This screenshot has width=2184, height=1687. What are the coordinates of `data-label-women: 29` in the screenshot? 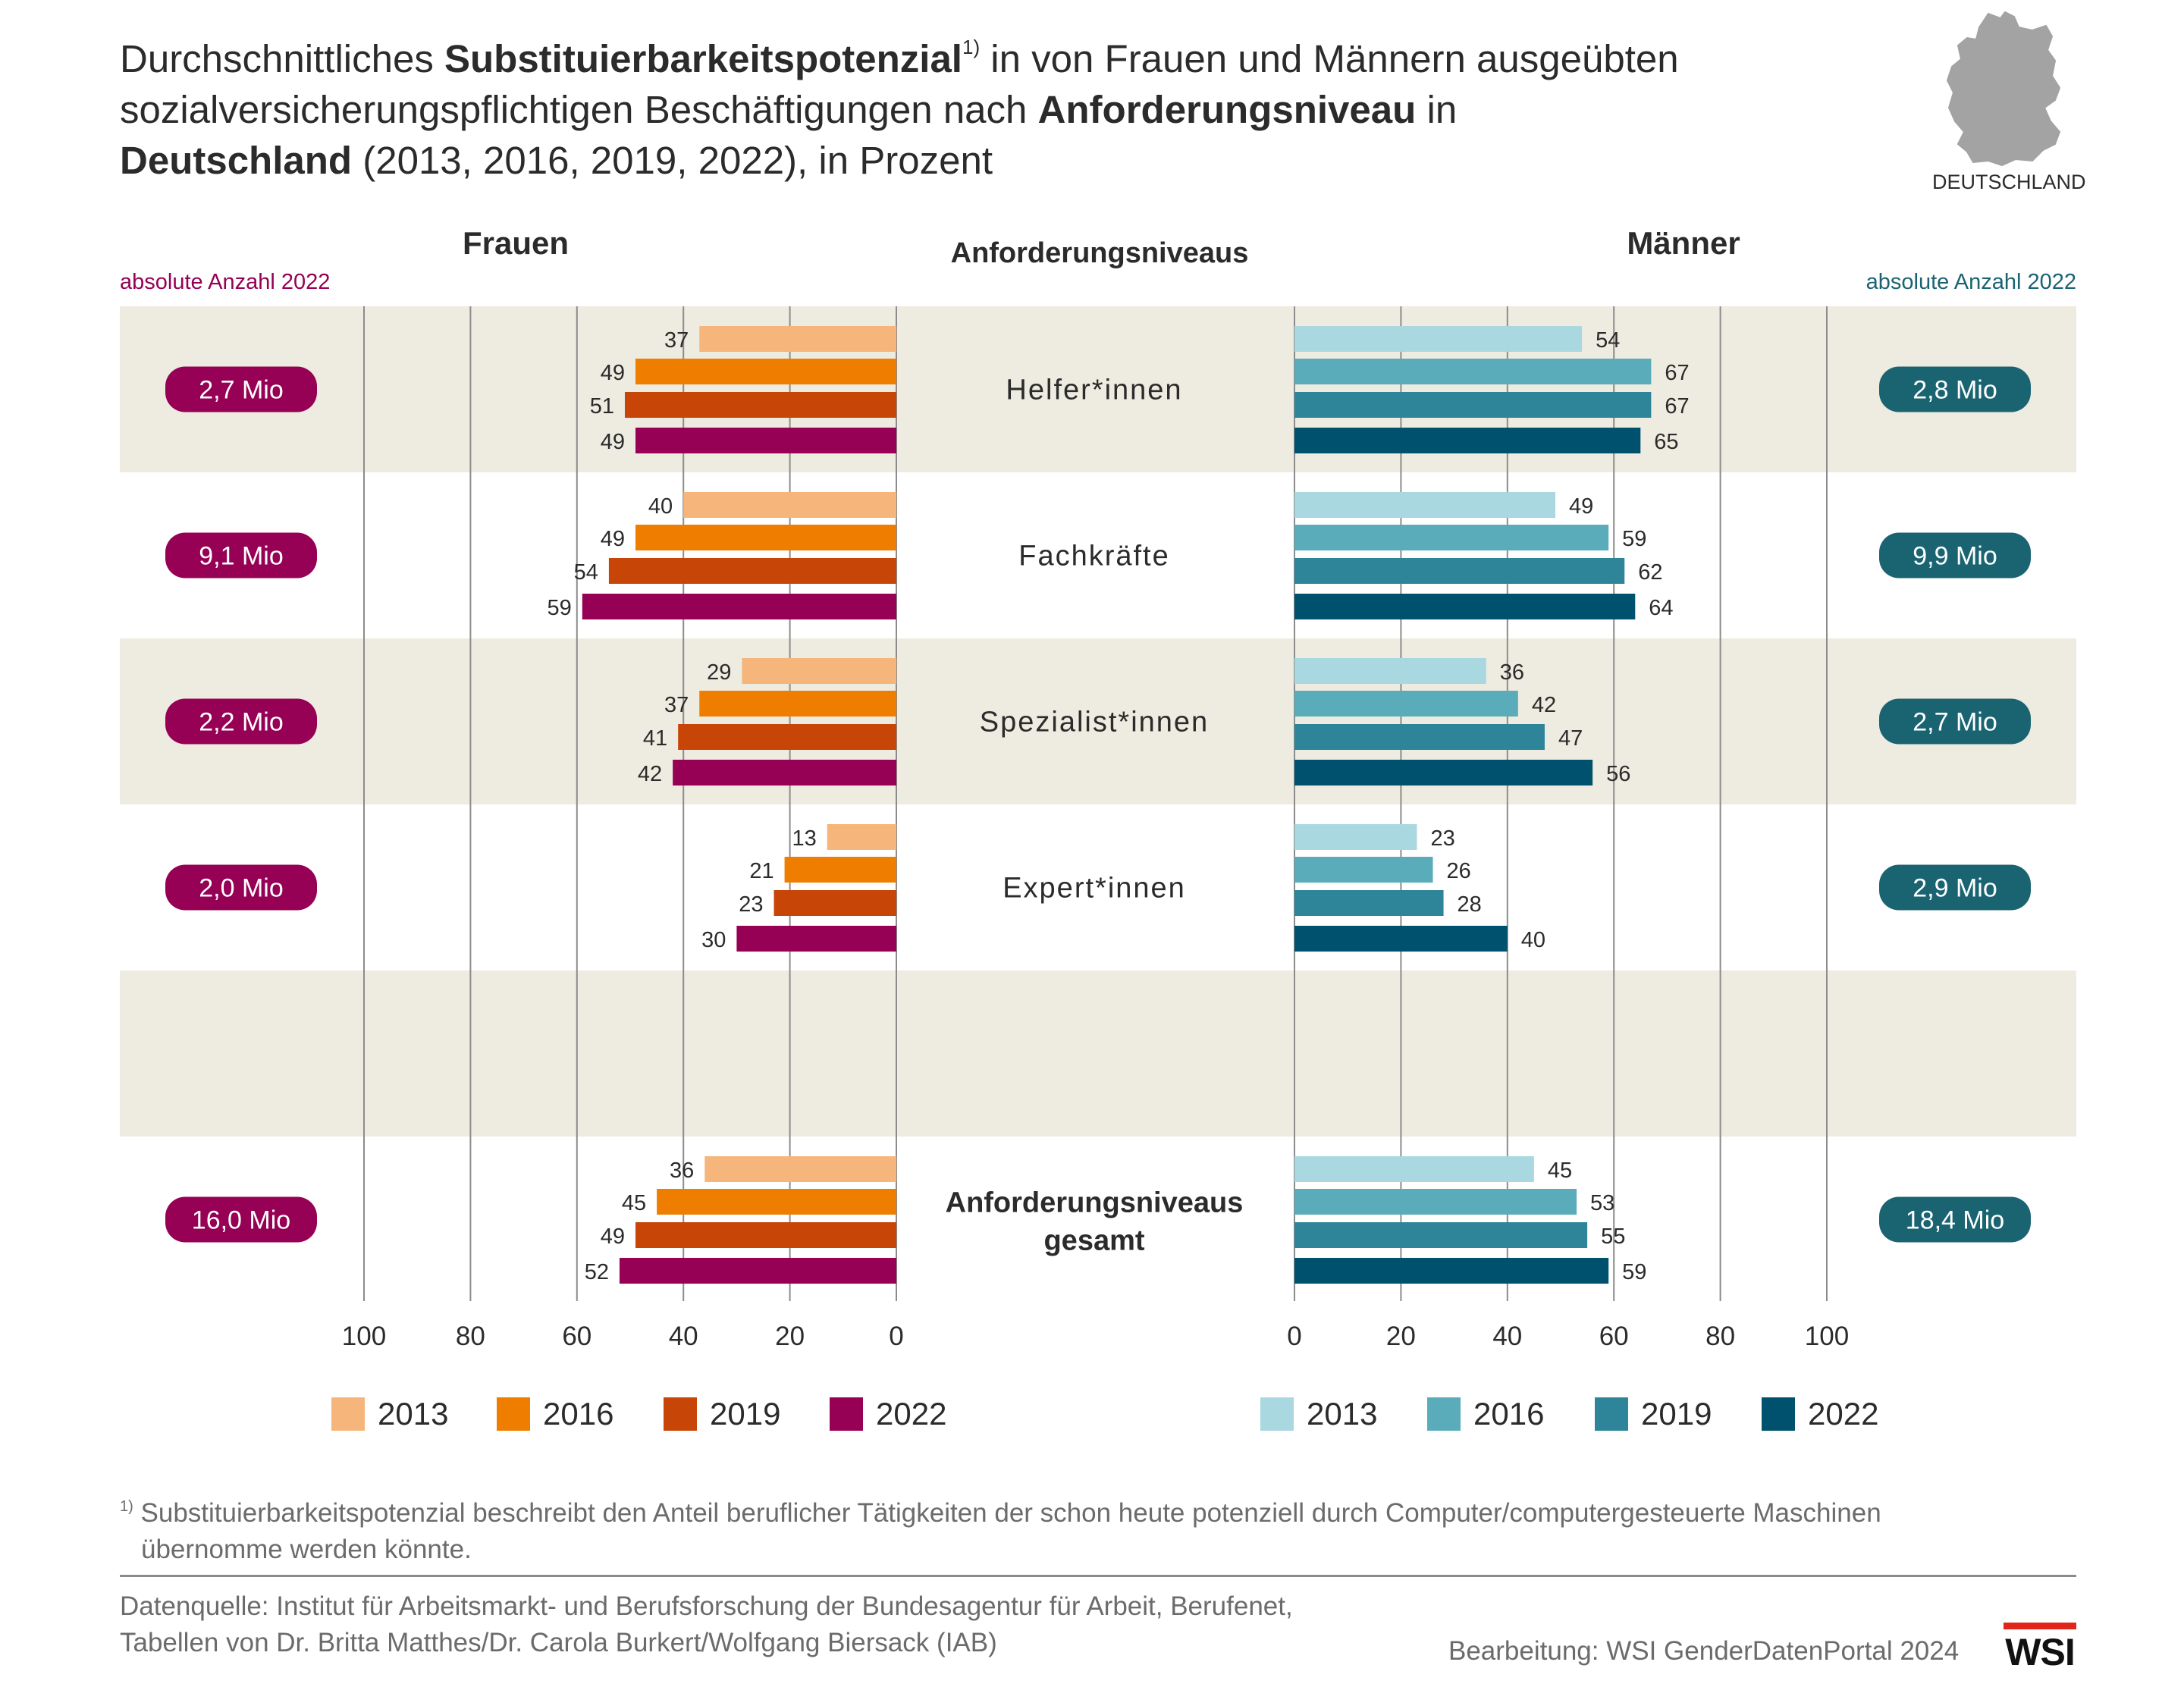 It's located at (719, 672).